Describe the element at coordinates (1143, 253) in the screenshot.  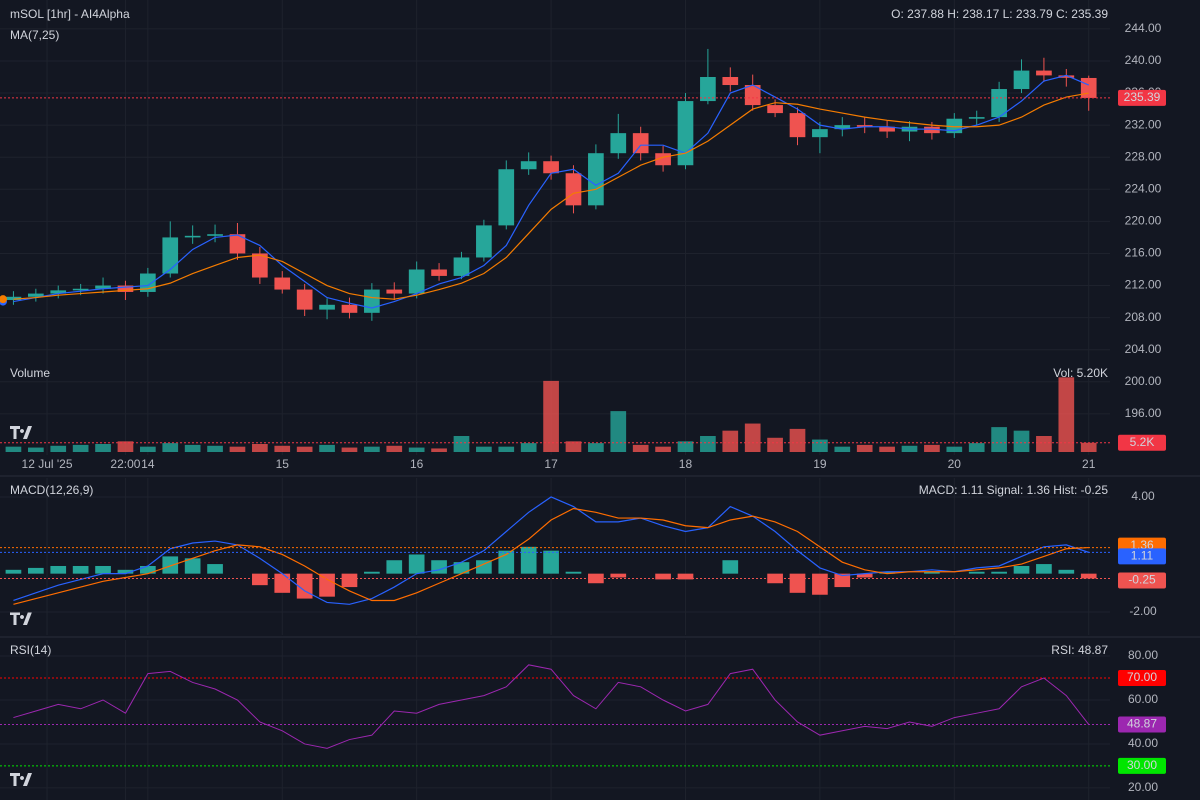
I see `y-tick-label: 216.00` at that location.